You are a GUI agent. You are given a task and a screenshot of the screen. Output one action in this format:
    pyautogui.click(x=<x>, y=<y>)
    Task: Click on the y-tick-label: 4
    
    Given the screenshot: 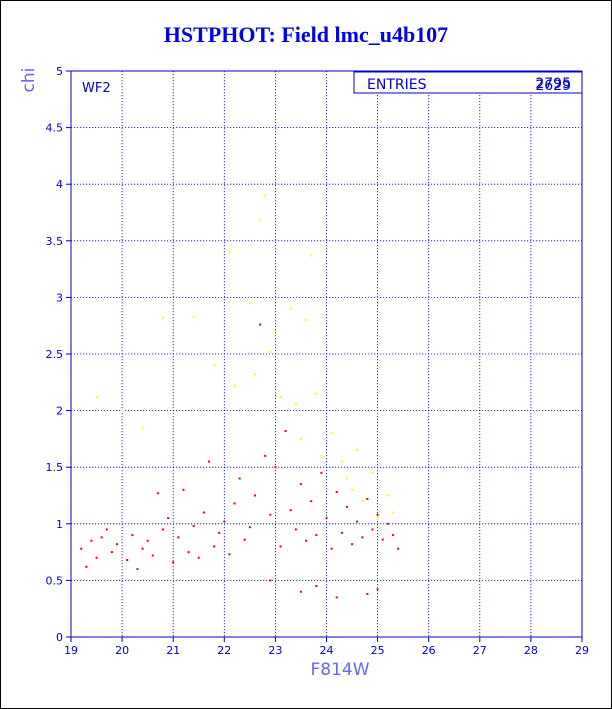 What is the action you would take?
    pyautogui.click(x=59, y=184)
    